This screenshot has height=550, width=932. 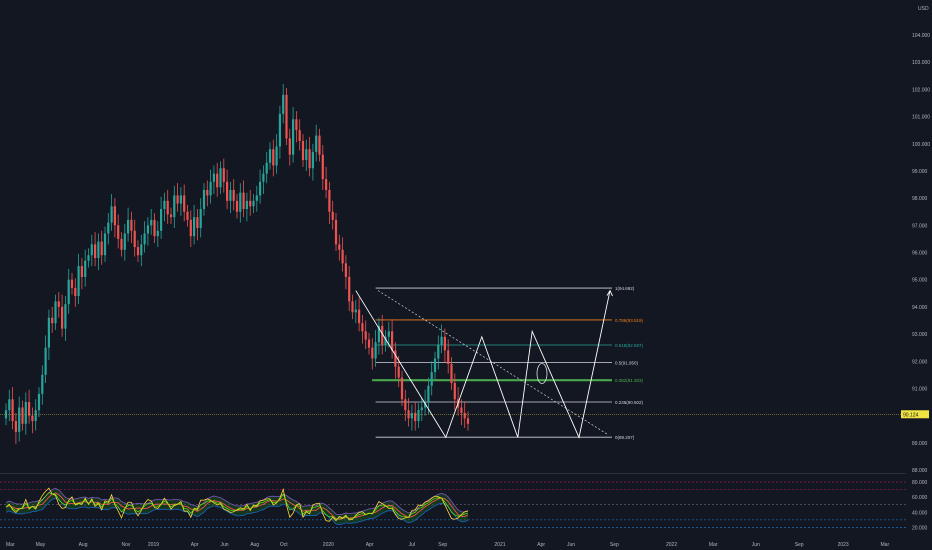 What do you see at coordinates (614, 545) in the screenshot?
I see `time-tick-label: Sep` at bounding box center [614, 545].